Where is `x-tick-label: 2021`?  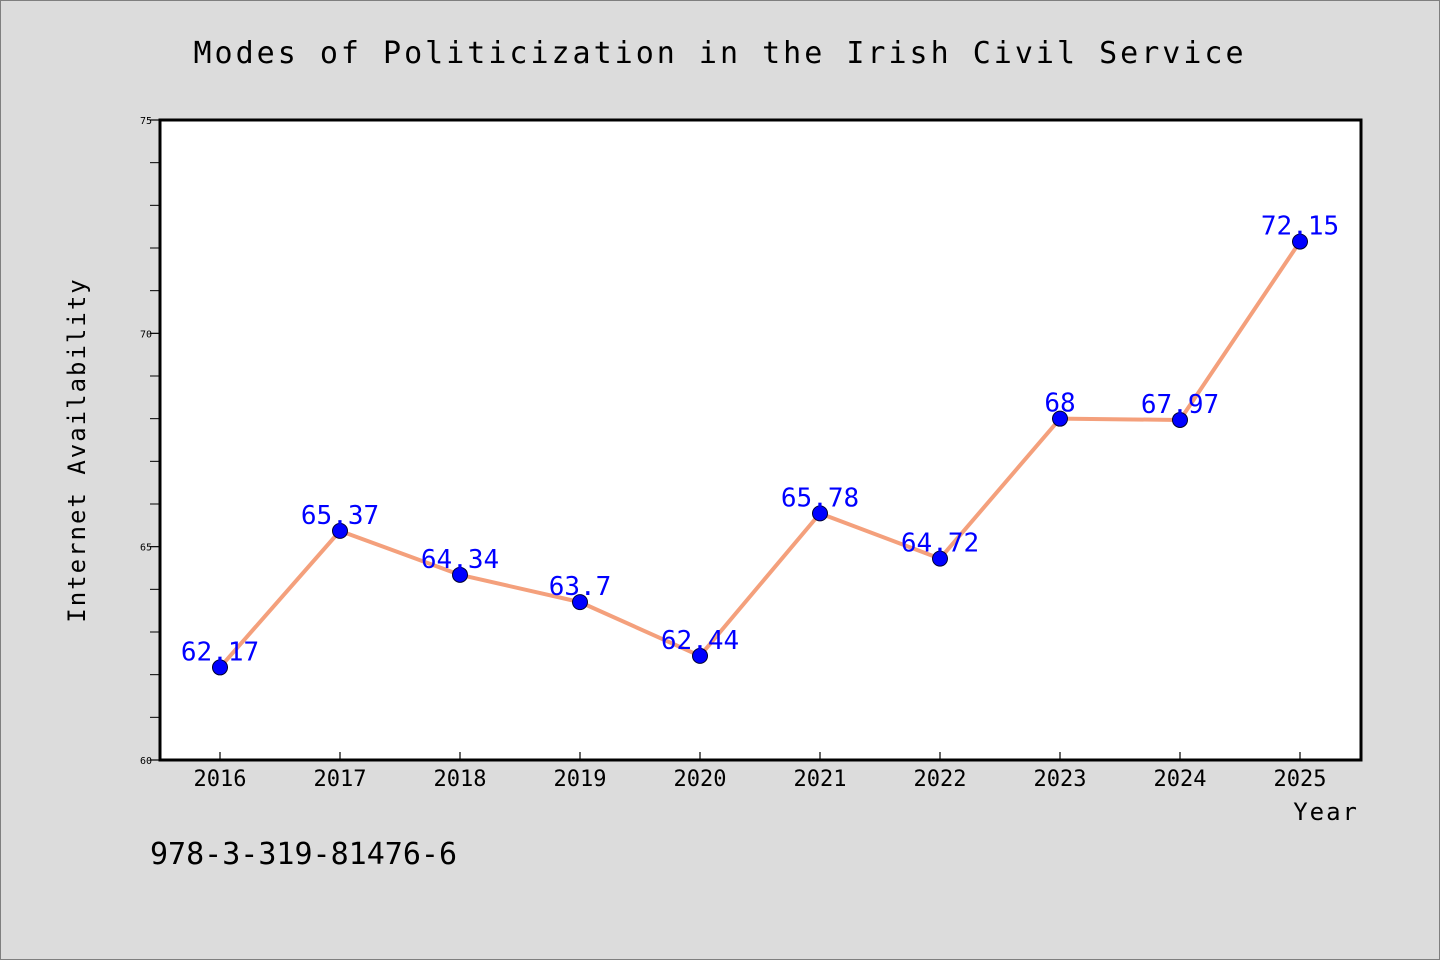 x-tick-label: 2021 is located at coordinates (820, 779).